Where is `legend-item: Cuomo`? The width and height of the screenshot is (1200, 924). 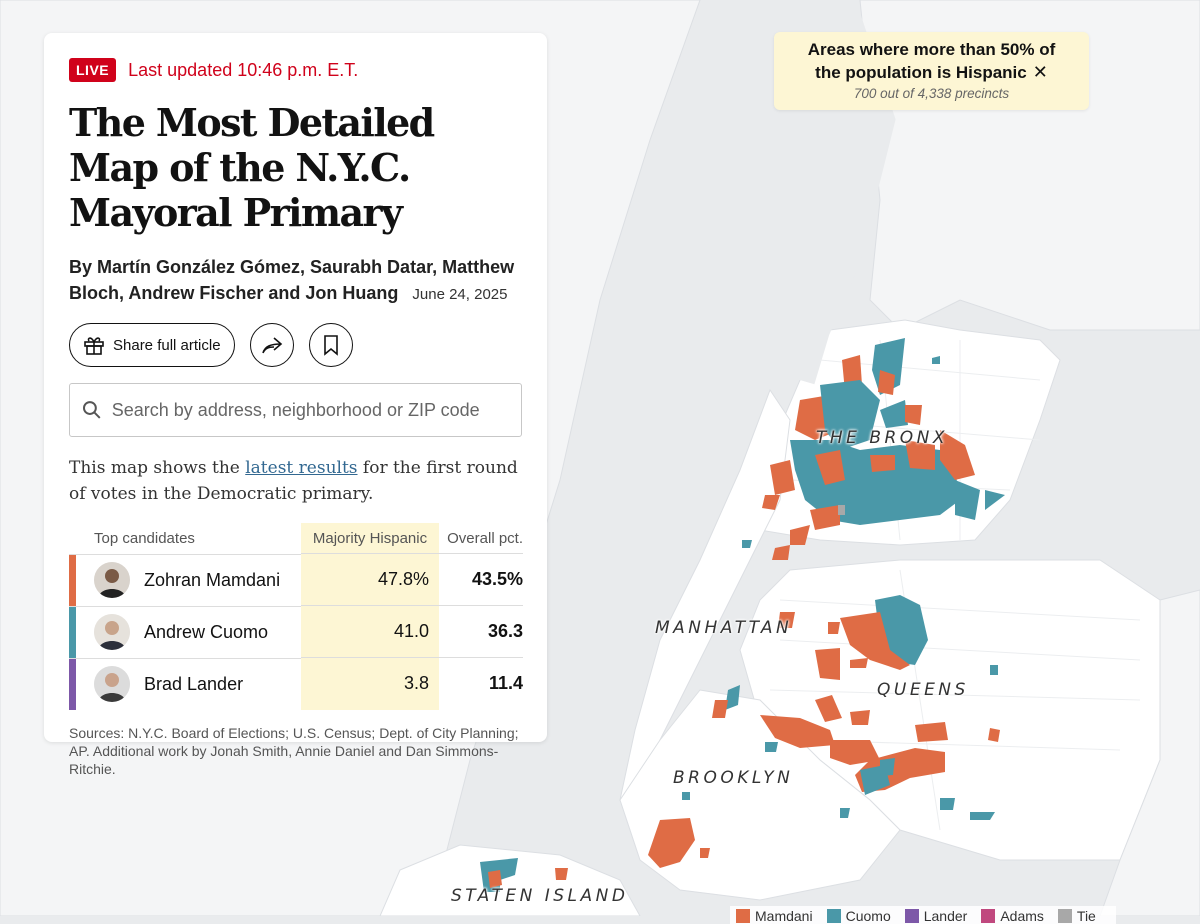
legend-item: Cuomo is located at coordinates (858, 916).